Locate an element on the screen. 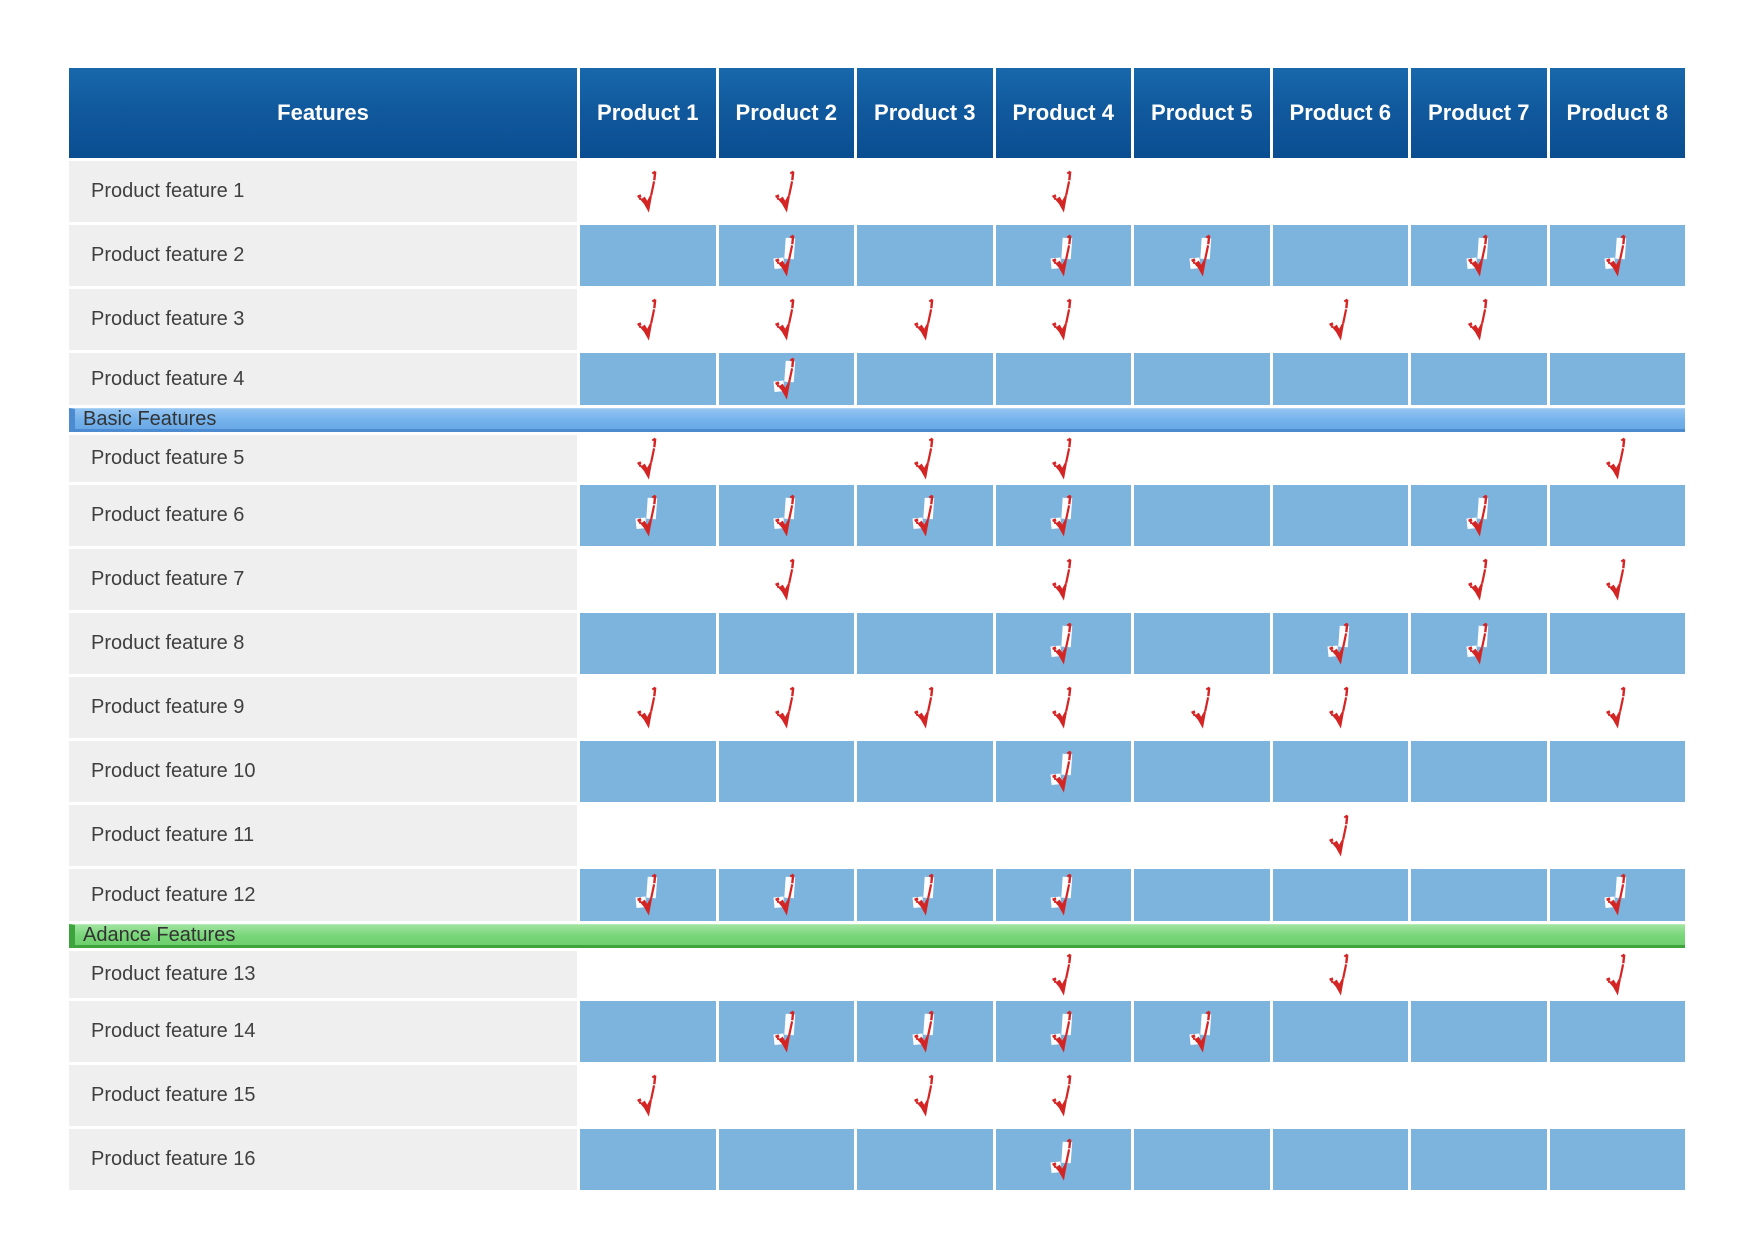 Image resolution: width=1754 pixels, height=1240 pixels. section-divider-label: Adance Features is located at coordinates (159, 934).